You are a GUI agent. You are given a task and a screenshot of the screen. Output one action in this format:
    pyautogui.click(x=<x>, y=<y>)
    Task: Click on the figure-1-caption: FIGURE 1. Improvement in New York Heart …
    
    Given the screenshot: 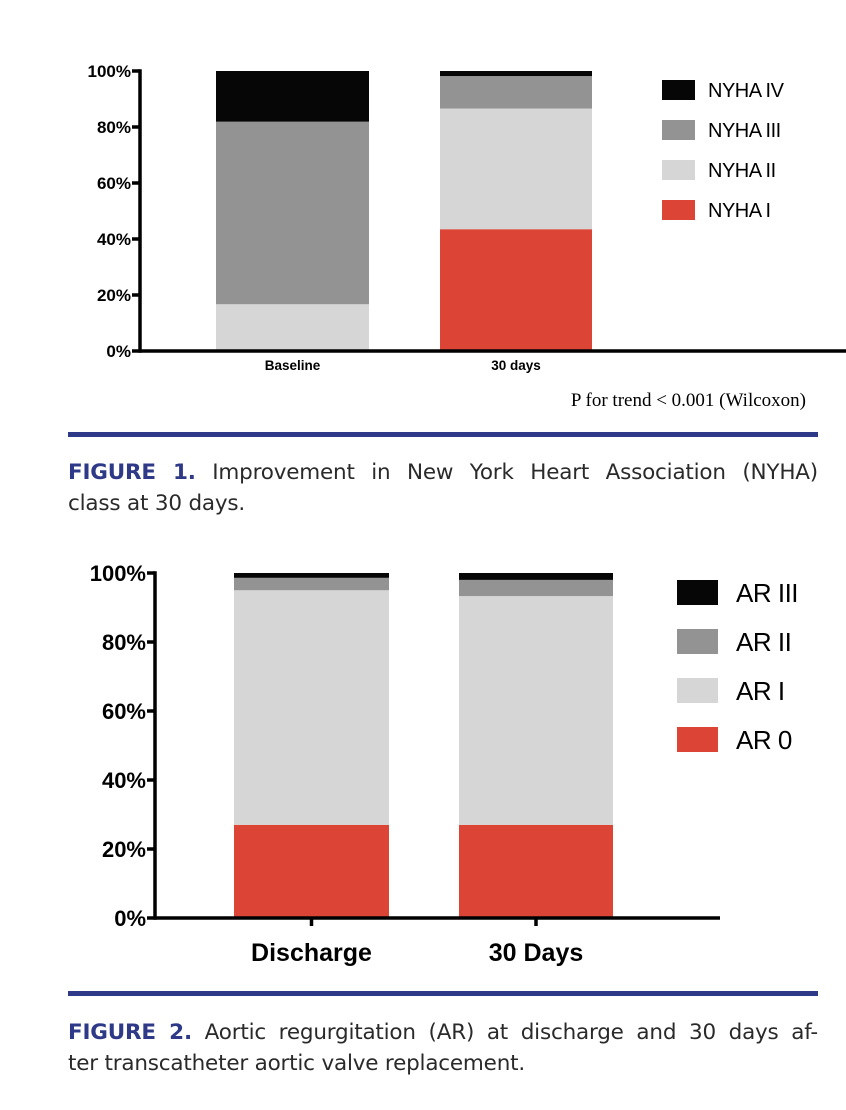 What is the action you would take?
    pyautogui.click(x=443, y=488)
    